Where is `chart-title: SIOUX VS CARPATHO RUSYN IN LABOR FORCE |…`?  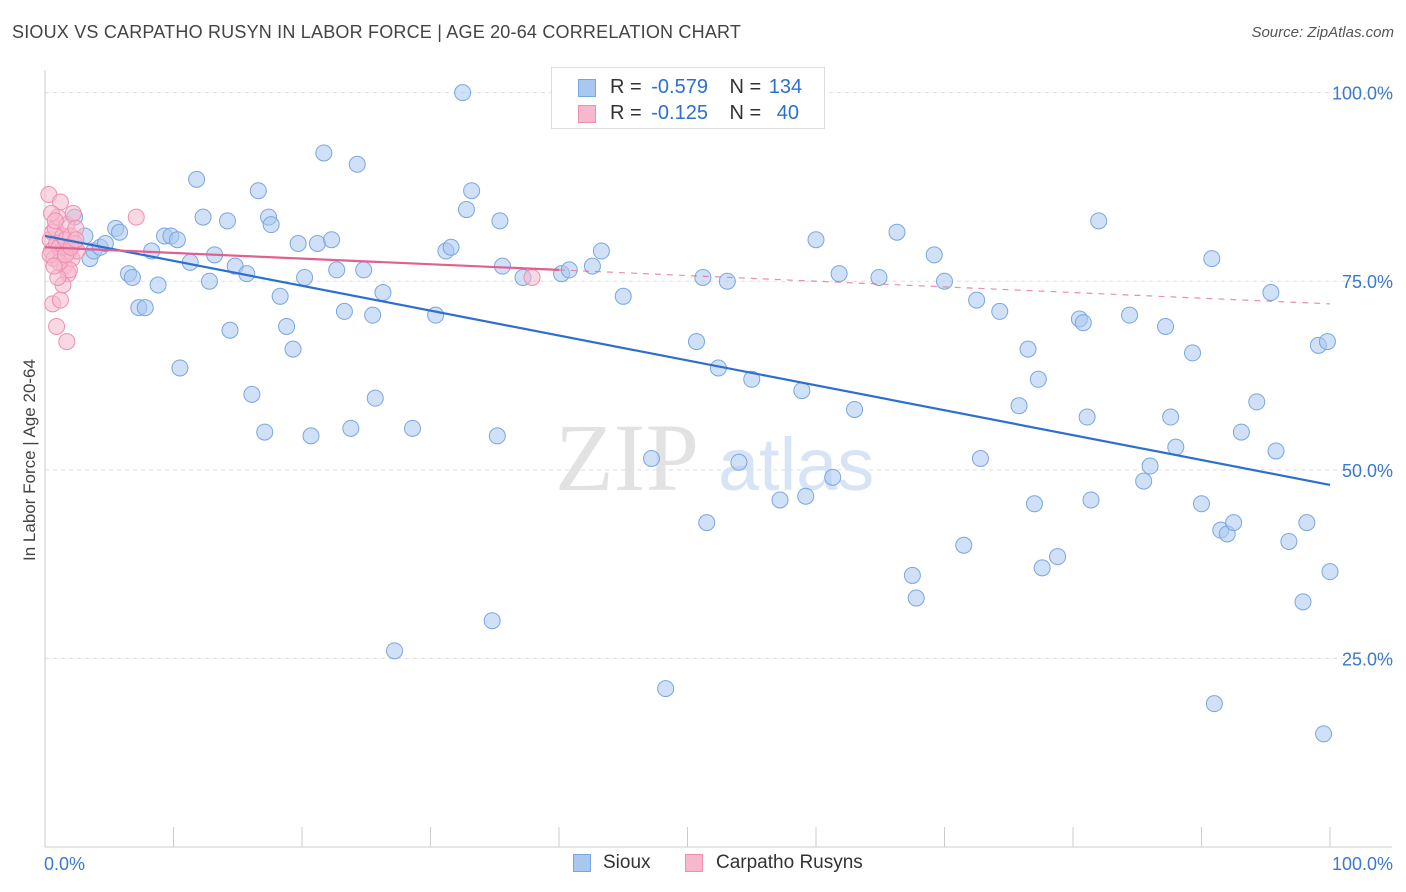 chart-title: SIOUX VS CARPATHO RUSYN IN LABOR FORCE |… is located at coordinates (377, 32).